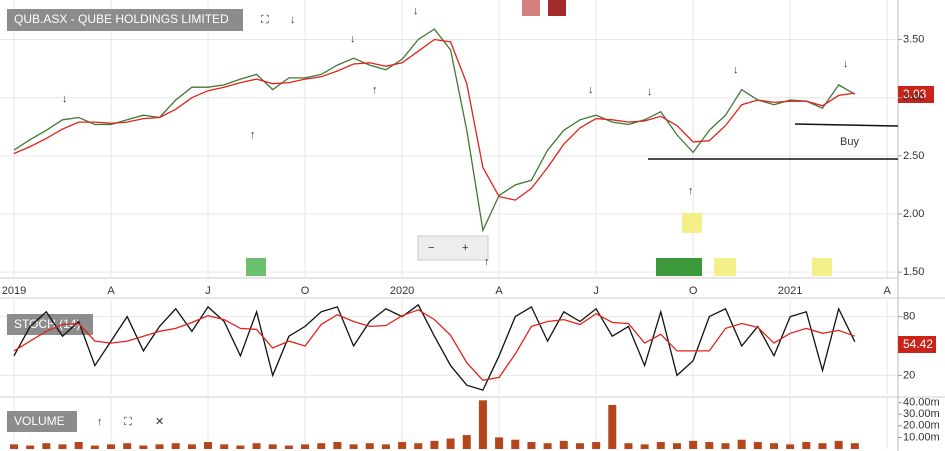  I want to click on up-icon: ↑, so click(100, 422).